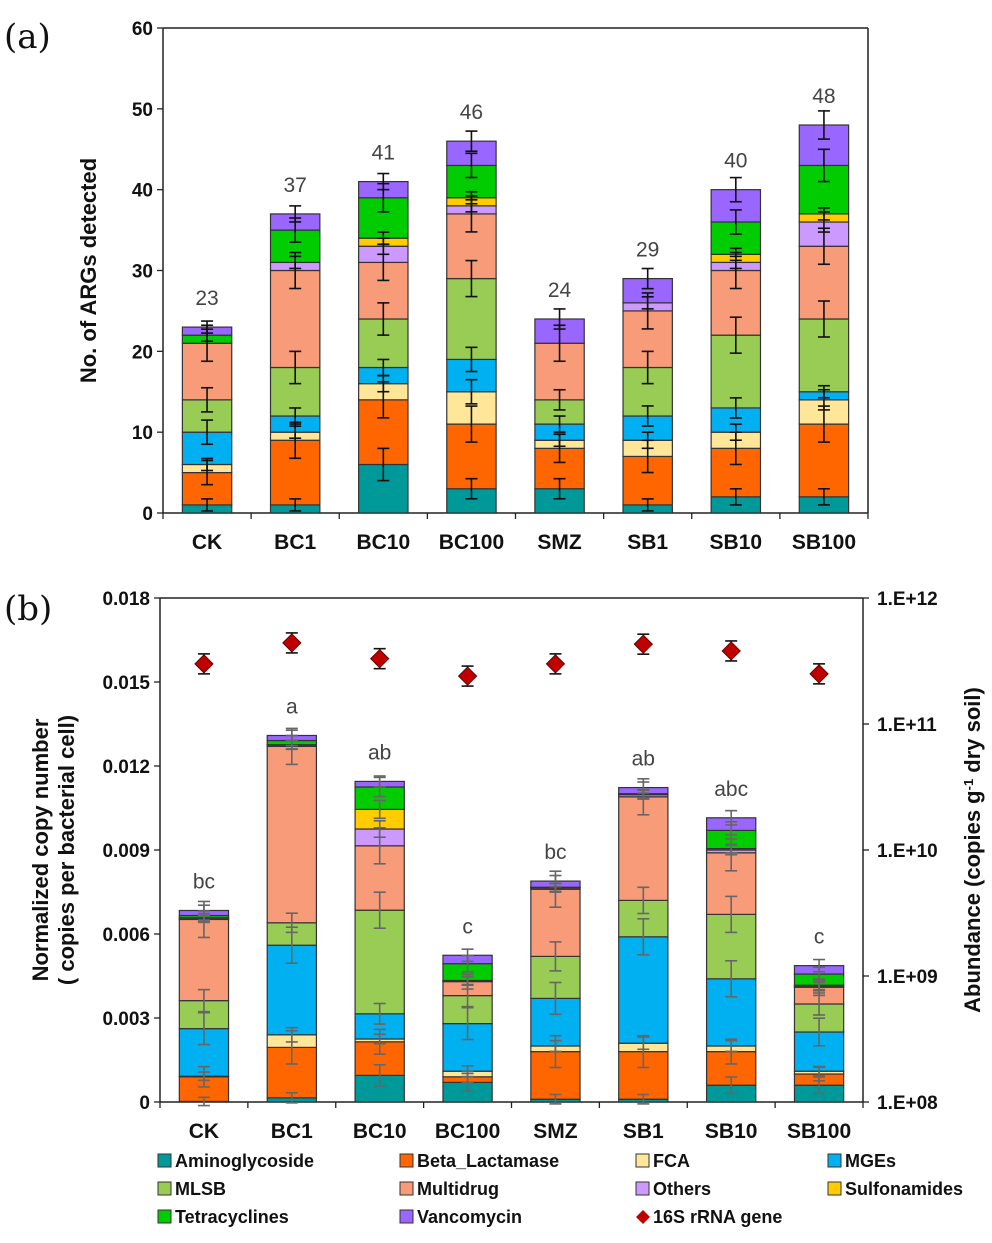  I want to click on y-axis-title: No. of ARGs detected, so click(88, 270).